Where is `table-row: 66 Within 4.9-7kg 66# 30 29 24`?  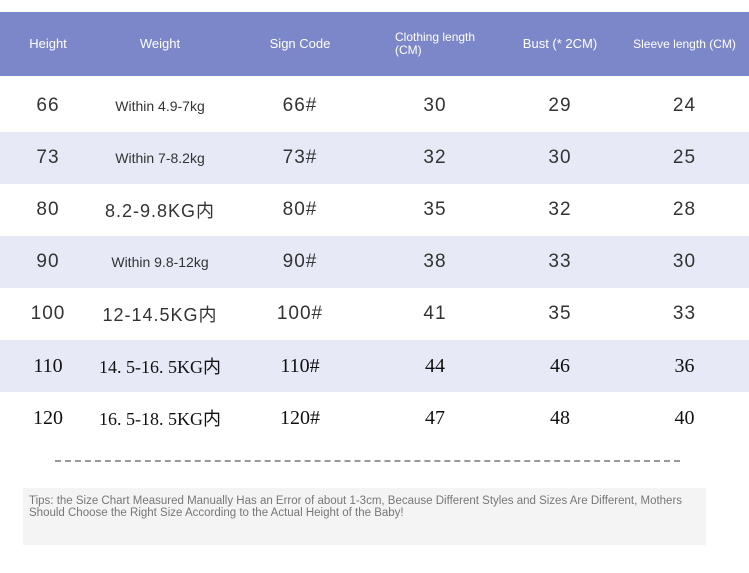 table-row: 66 Within 4.9-7kg 66# 30 29 24 is located at coordinates (374, 106).